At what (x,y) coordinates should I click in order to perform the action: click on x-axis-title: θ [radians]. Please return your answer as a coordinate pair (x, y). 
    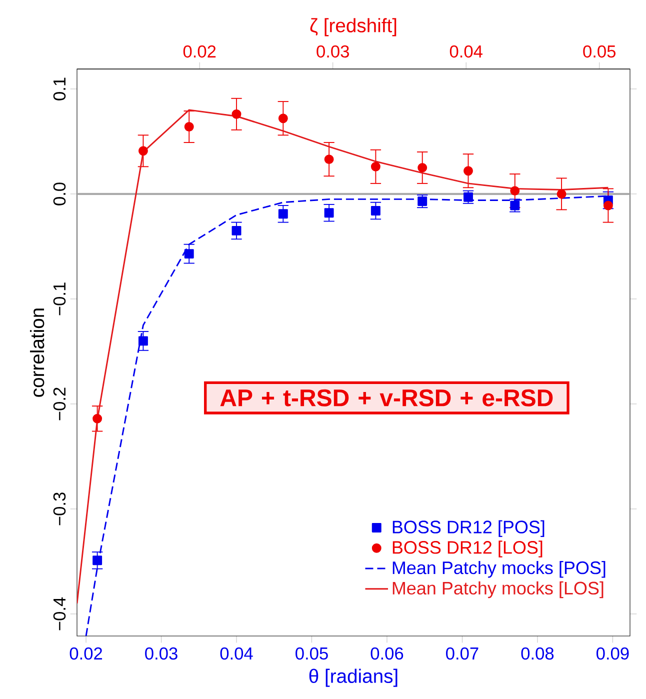
    Looking at the image, I should click on (353, 677).